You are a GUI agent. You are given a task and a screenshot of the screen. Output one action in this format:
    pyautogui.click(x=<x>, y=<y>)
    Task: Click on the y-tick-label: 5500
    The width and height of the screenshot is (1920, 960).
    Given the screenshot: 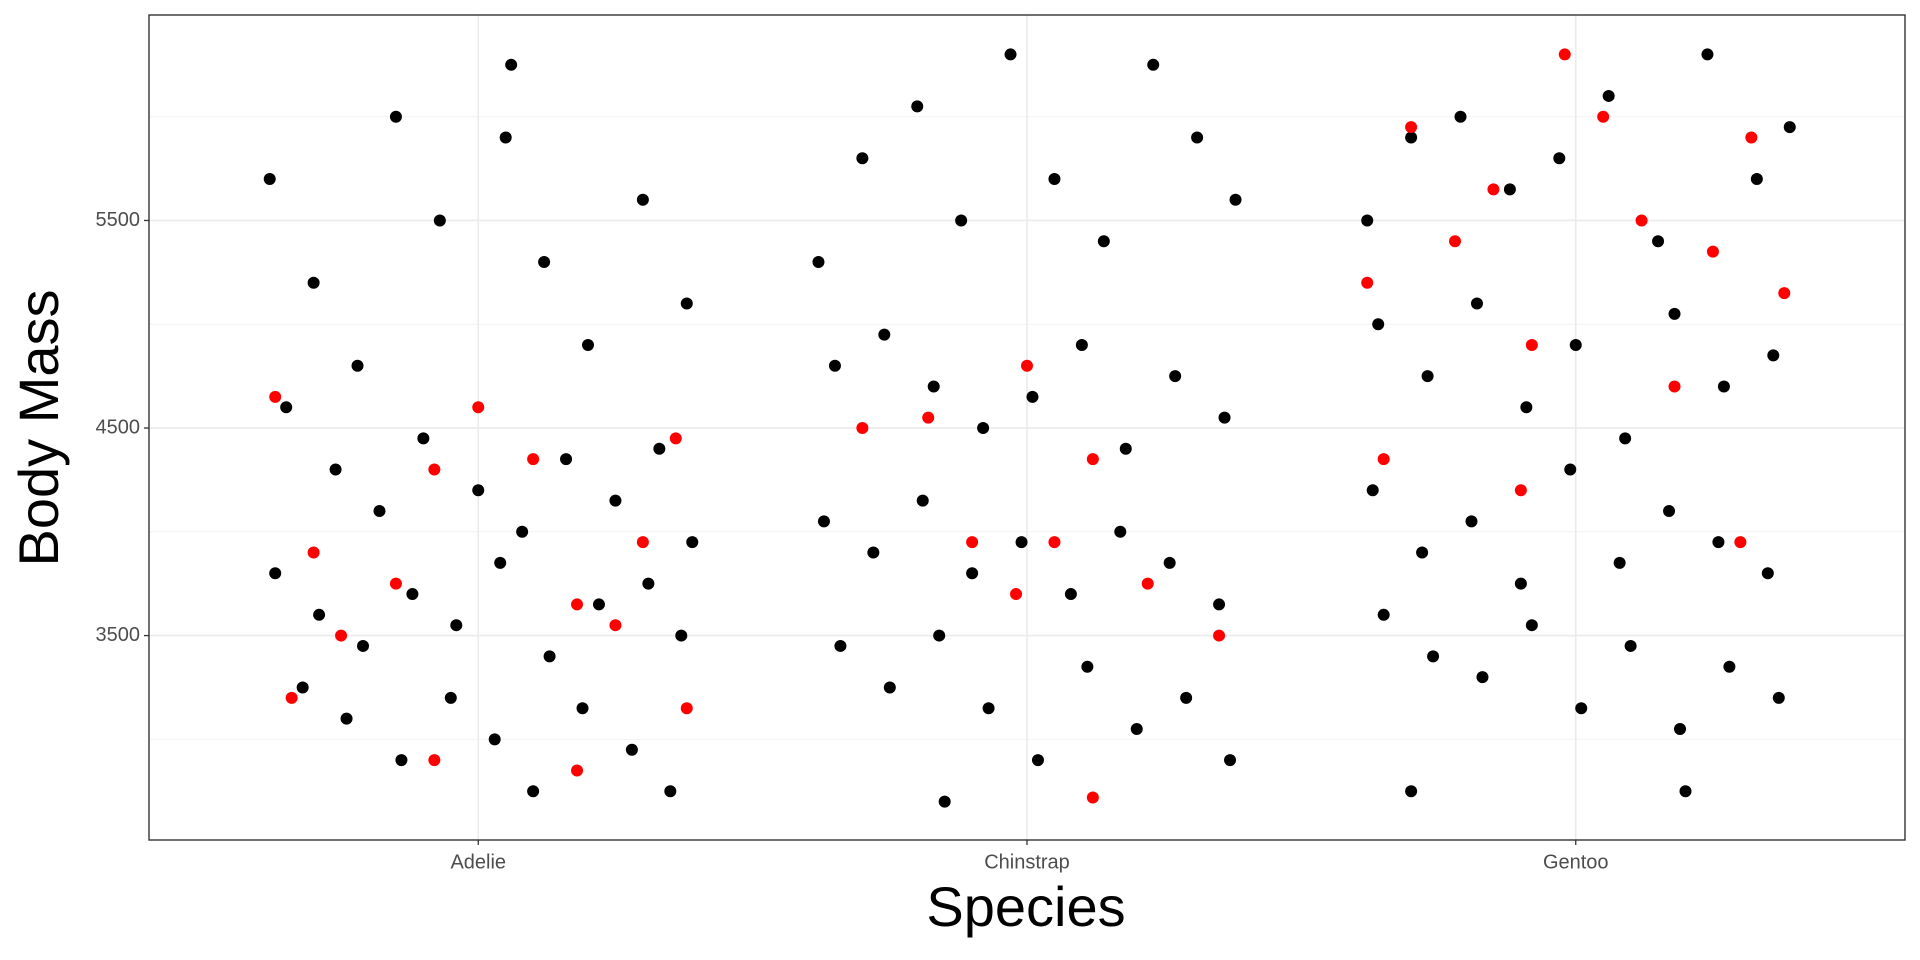 What is the action you would take?
    pyautogui.click(x=118, y=220)
    